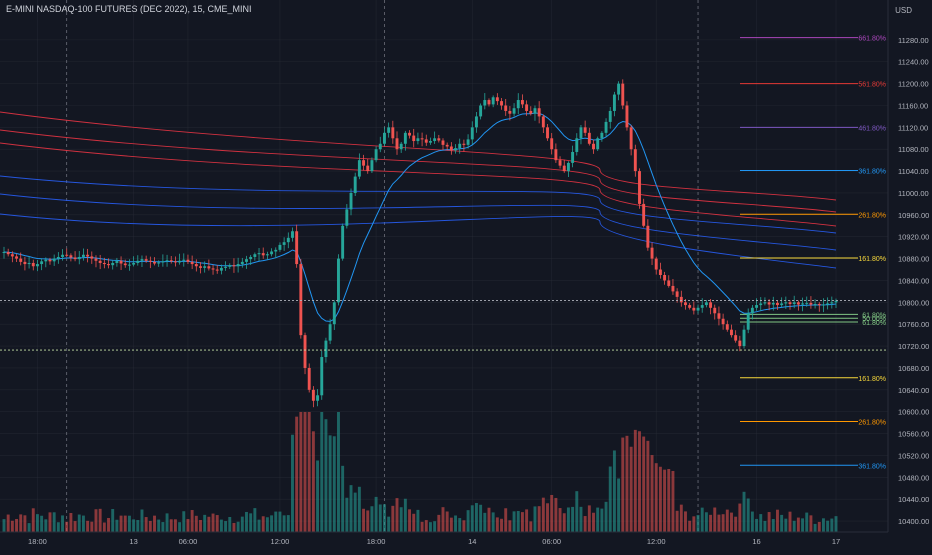 The image size is (932, 555). Describe the element at coordinates (444, 538) in the screenshot. I see `time-axis: 18:00 13 06:00 12:00 18:00 14 06:00 12:00 16 17` at that location.